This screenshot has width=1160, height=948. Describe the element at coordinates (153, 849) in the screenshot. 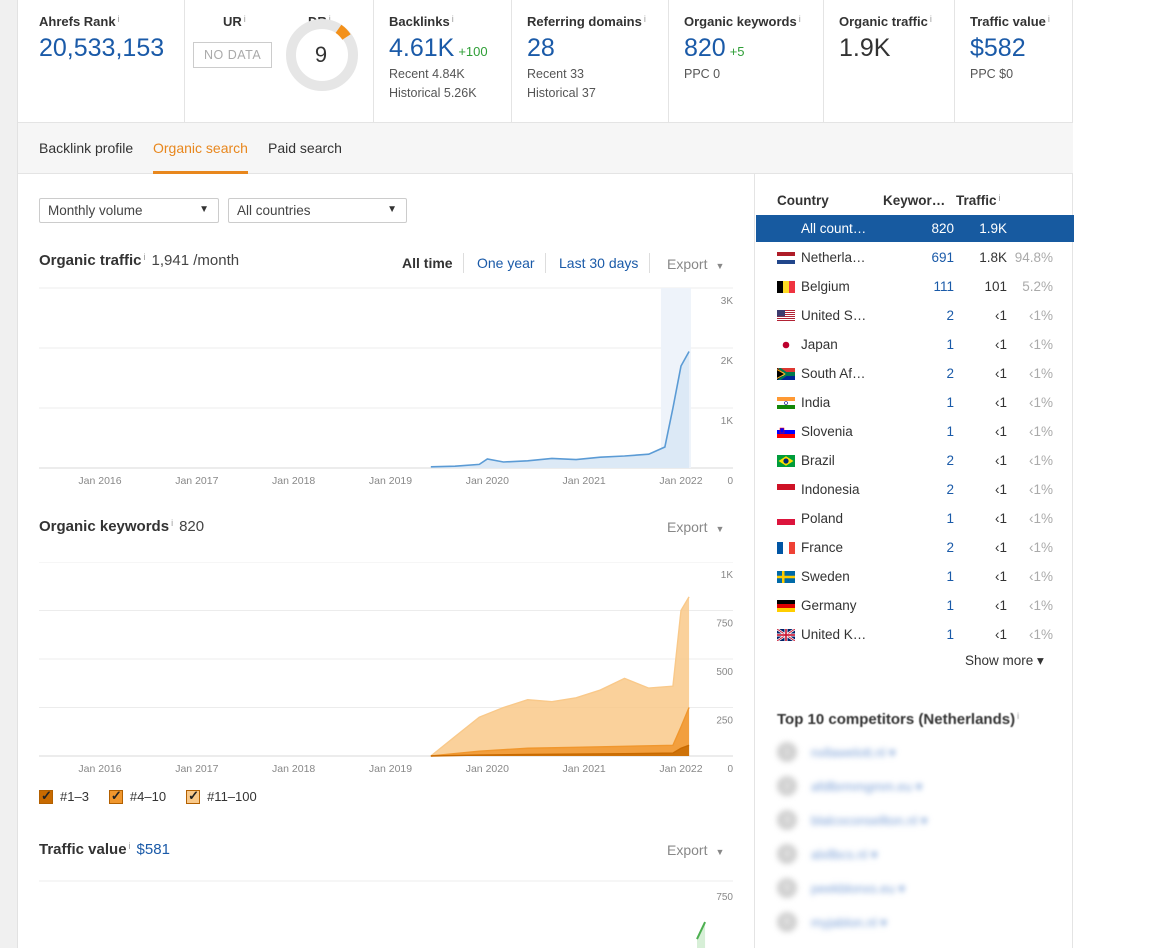

I see `traffic-value-amount: $581` at that location.